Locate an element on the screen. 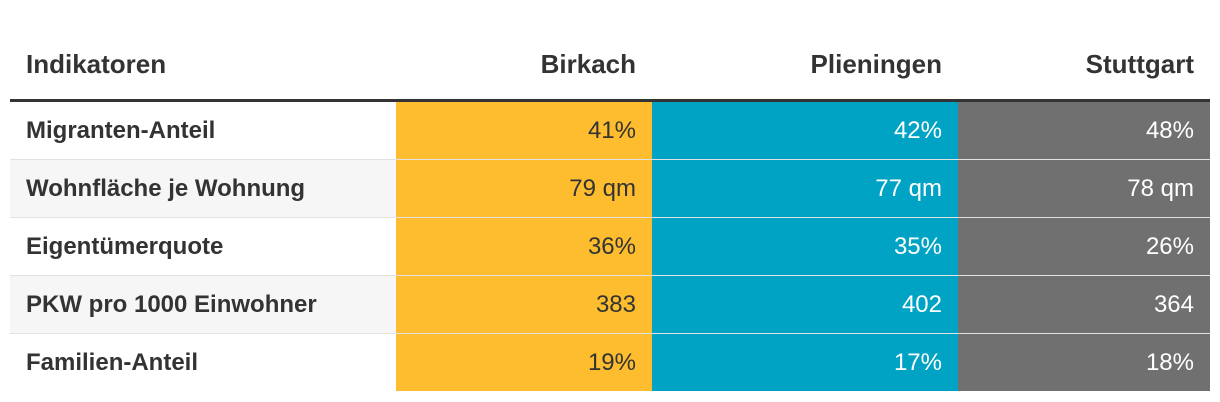 The height and width of the screenshot is (402, 1220). header-stuttgart: Stuttgart is located at coordinates (1084, 66).